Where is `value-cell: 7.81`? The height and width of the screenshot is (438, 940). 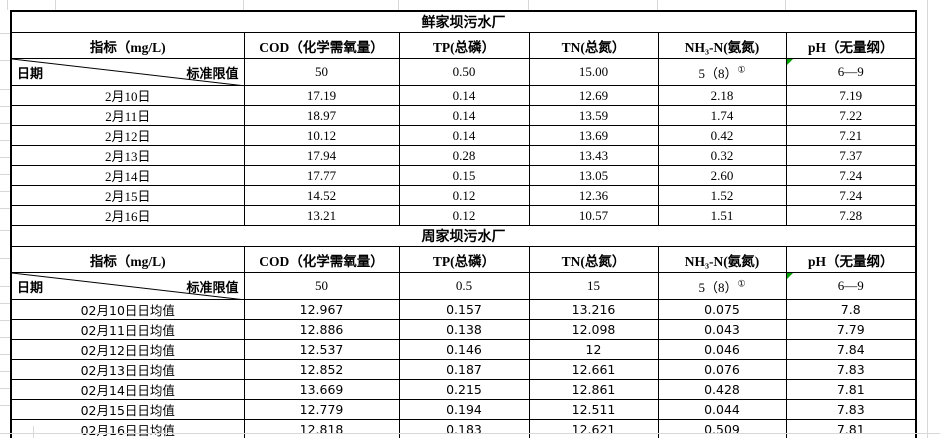 value-cell: 7.81 is located at coordinates (851, 428).